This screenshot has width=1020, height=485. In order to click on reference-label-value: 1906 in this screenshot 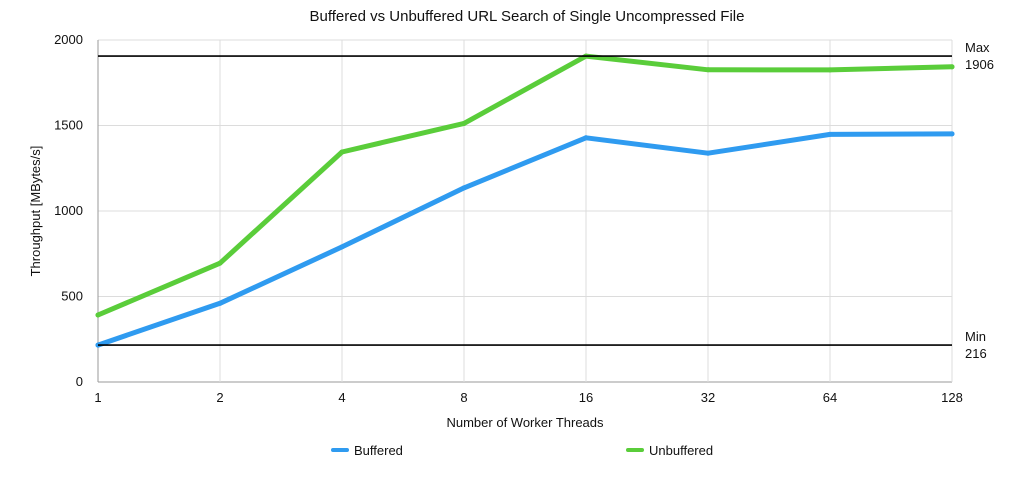, I will do `click(979, 64)`.